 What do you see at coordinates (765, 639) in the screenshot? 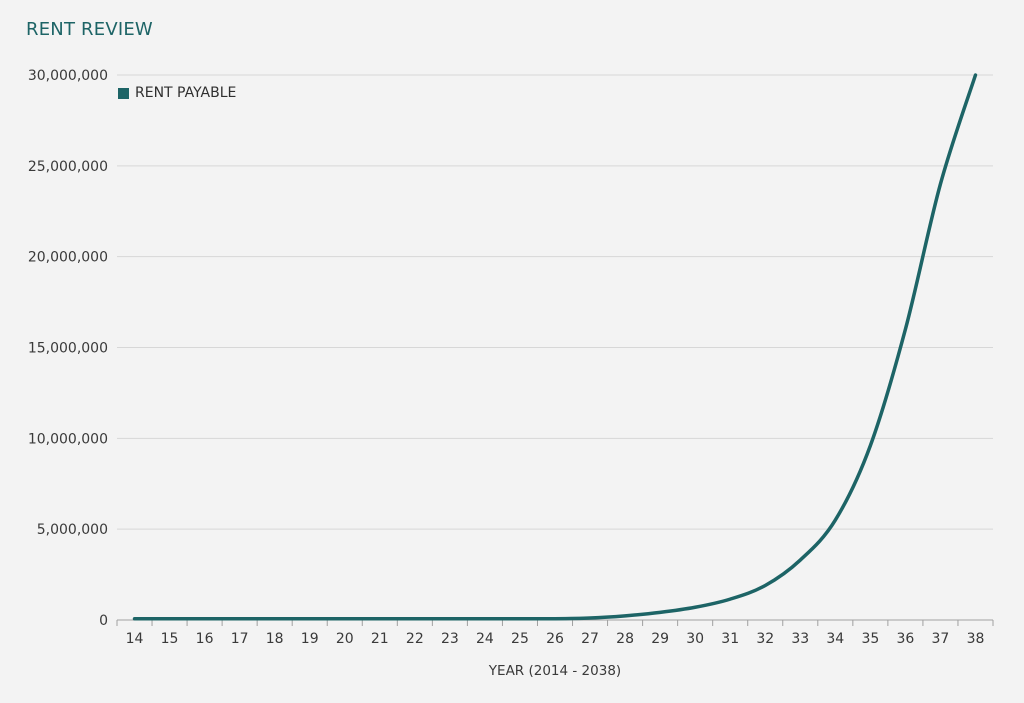
I see `x-tick-label: 32` at bounding box center [765, 639].